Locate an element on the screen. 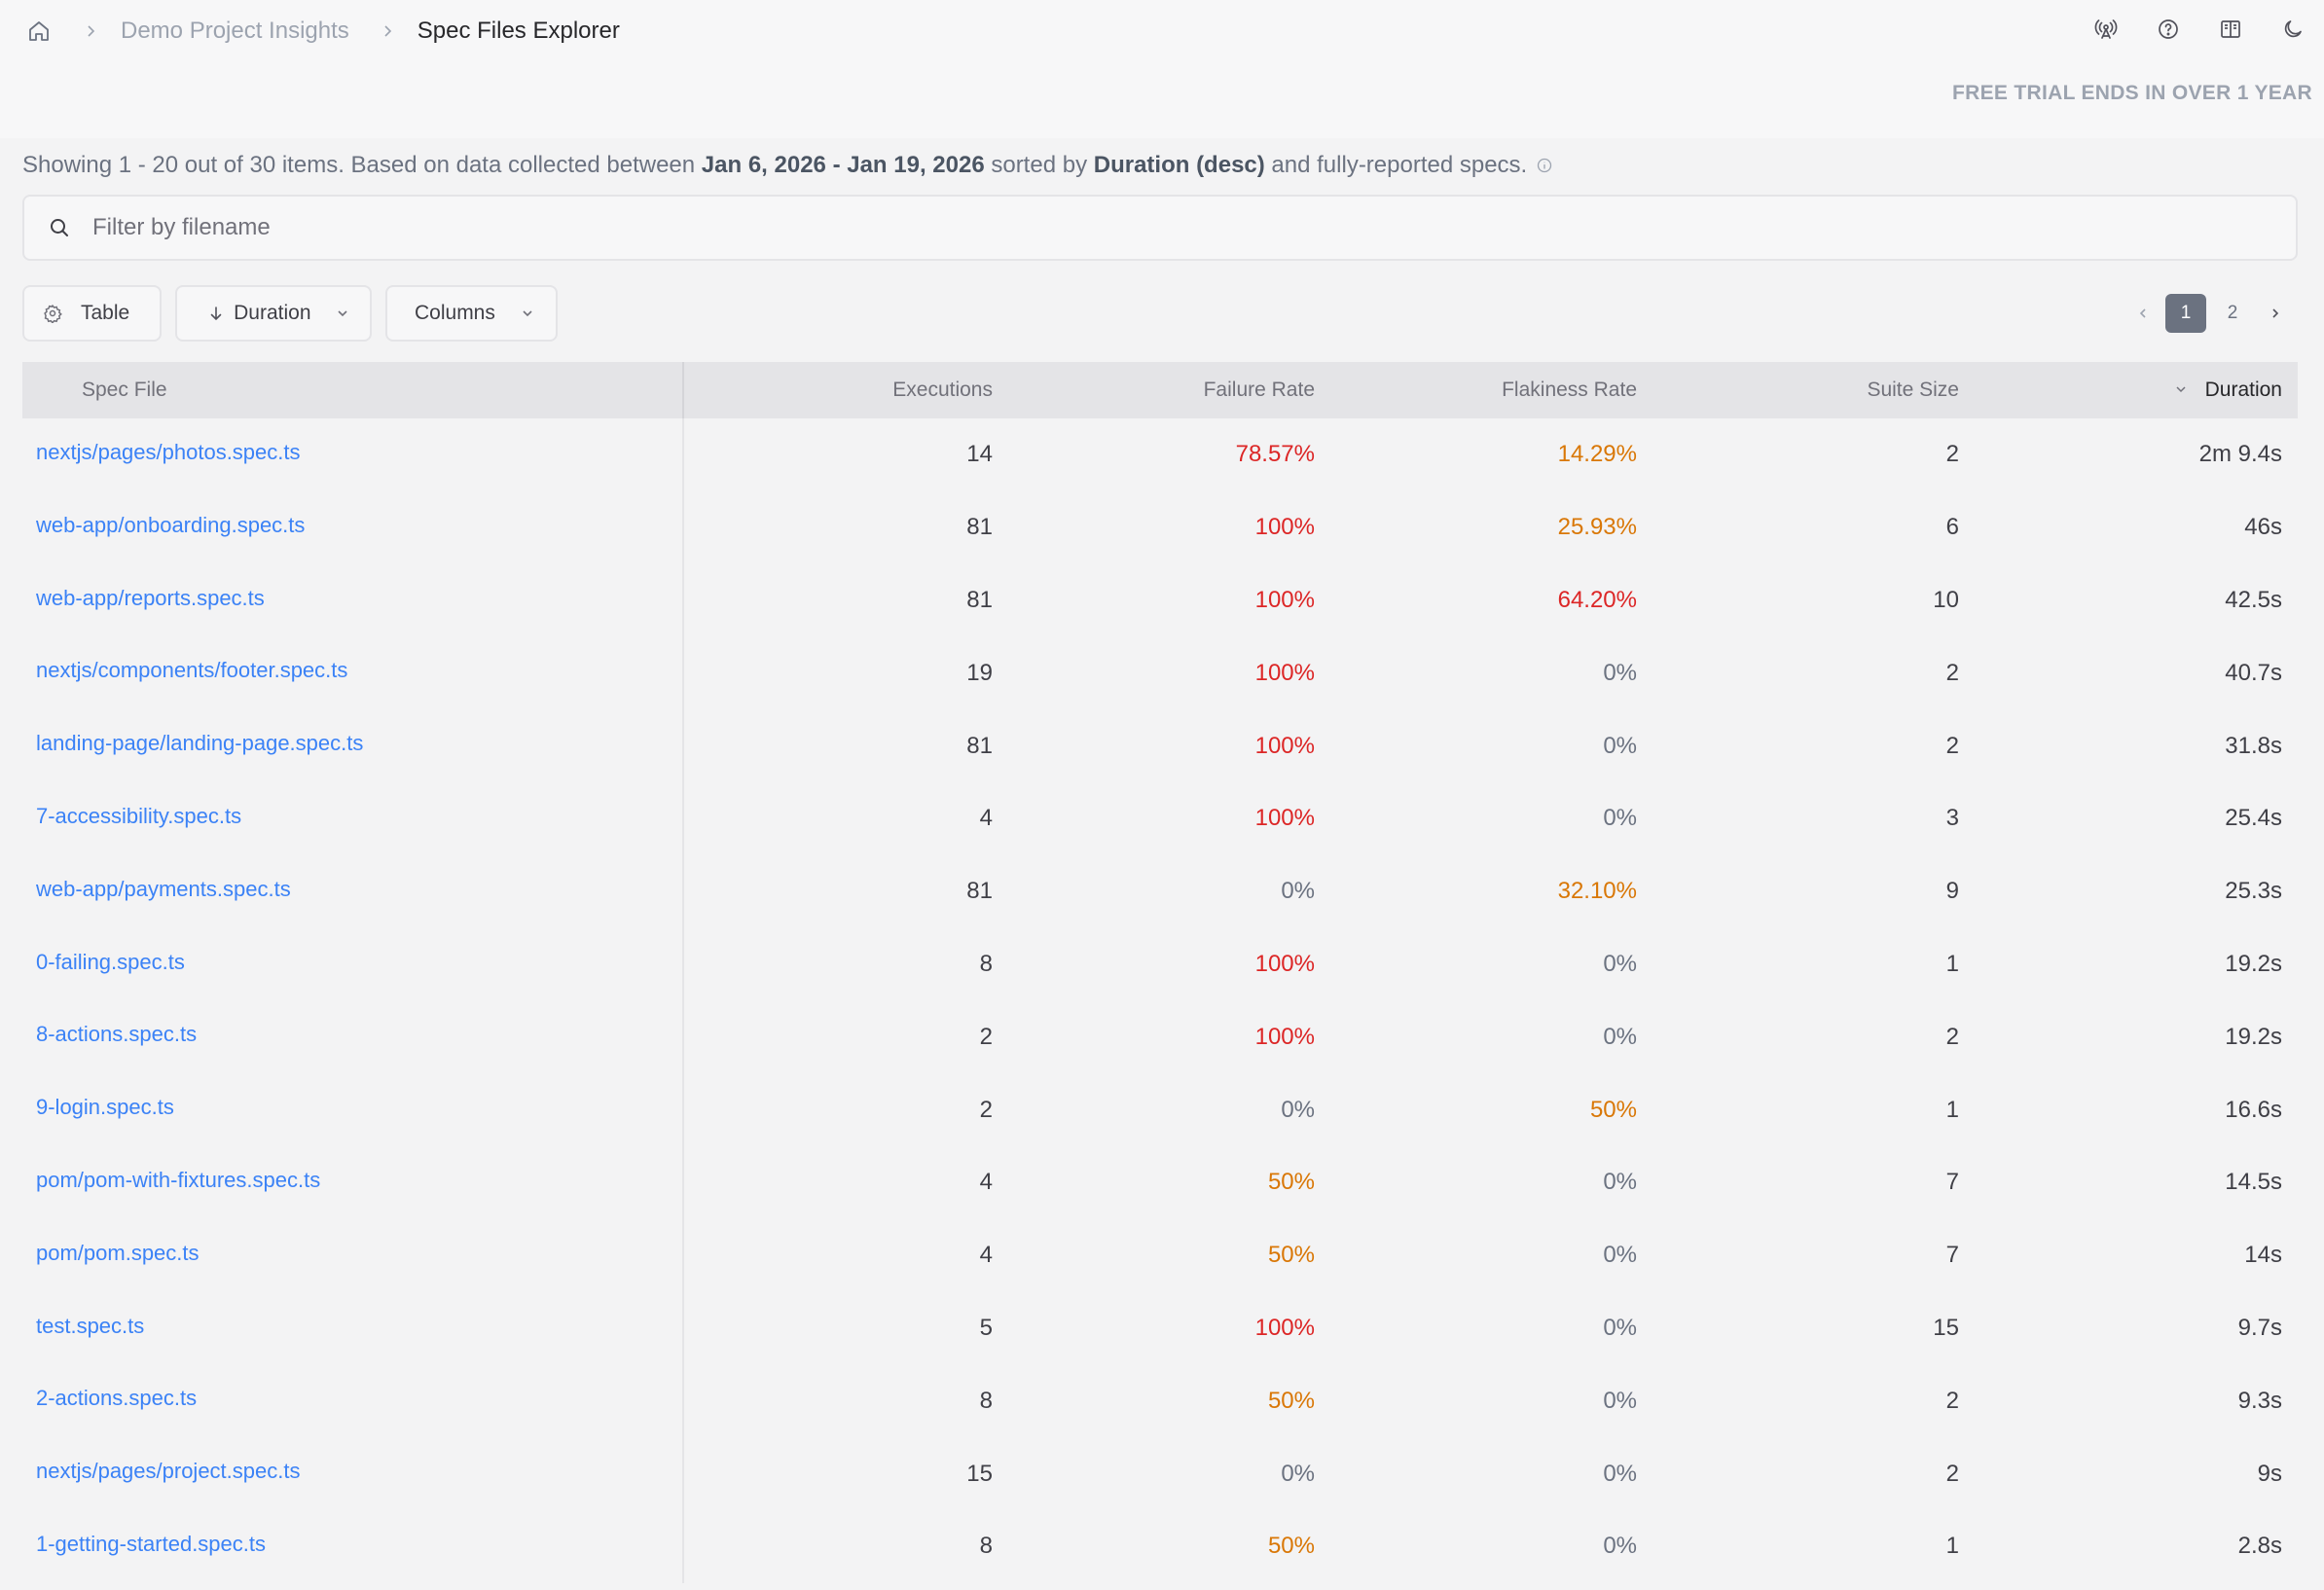 This screenshot has height=1590, width=2324. header-spec-file: Spec File is located at coordinates (353, 390).